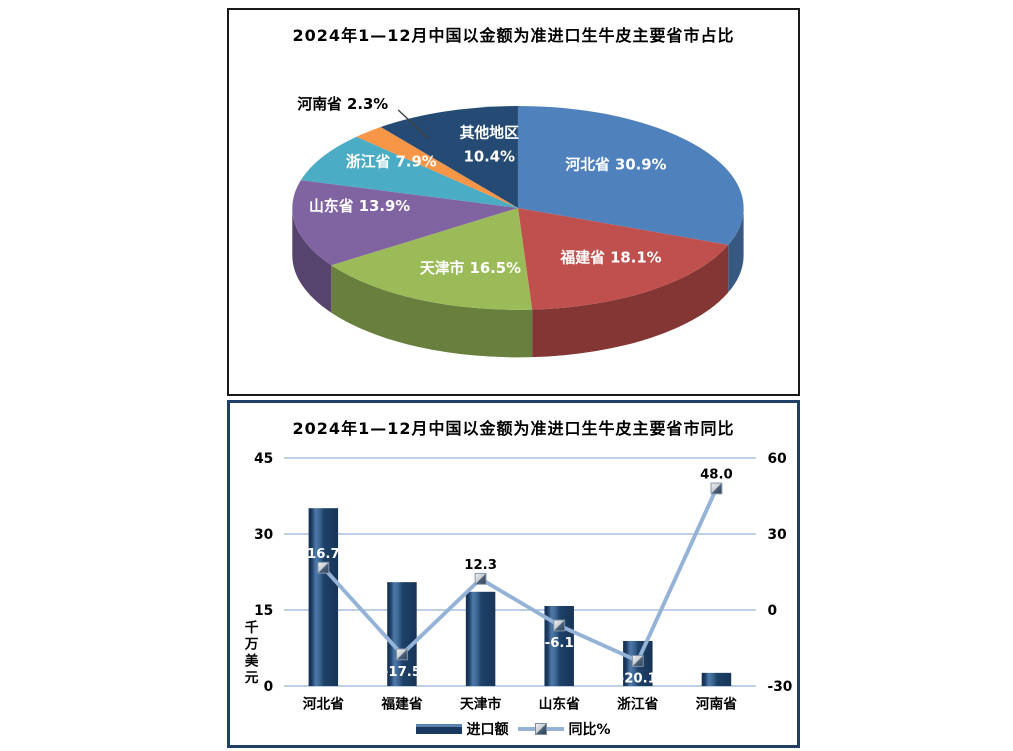 This screenshot has height=751, width=1013. Describe the element at coordinates (413, 124) in the screenshot. I see `pie-label-leader-line` at that location.